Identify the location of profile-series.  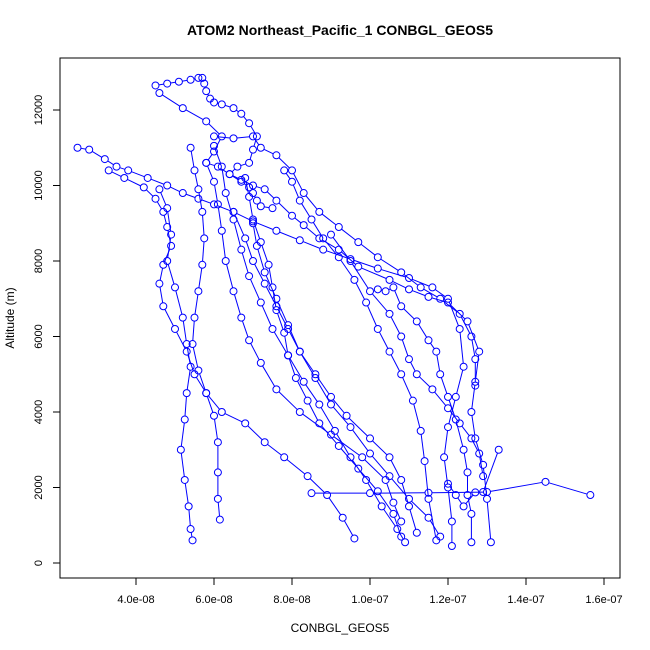
(360, 355).